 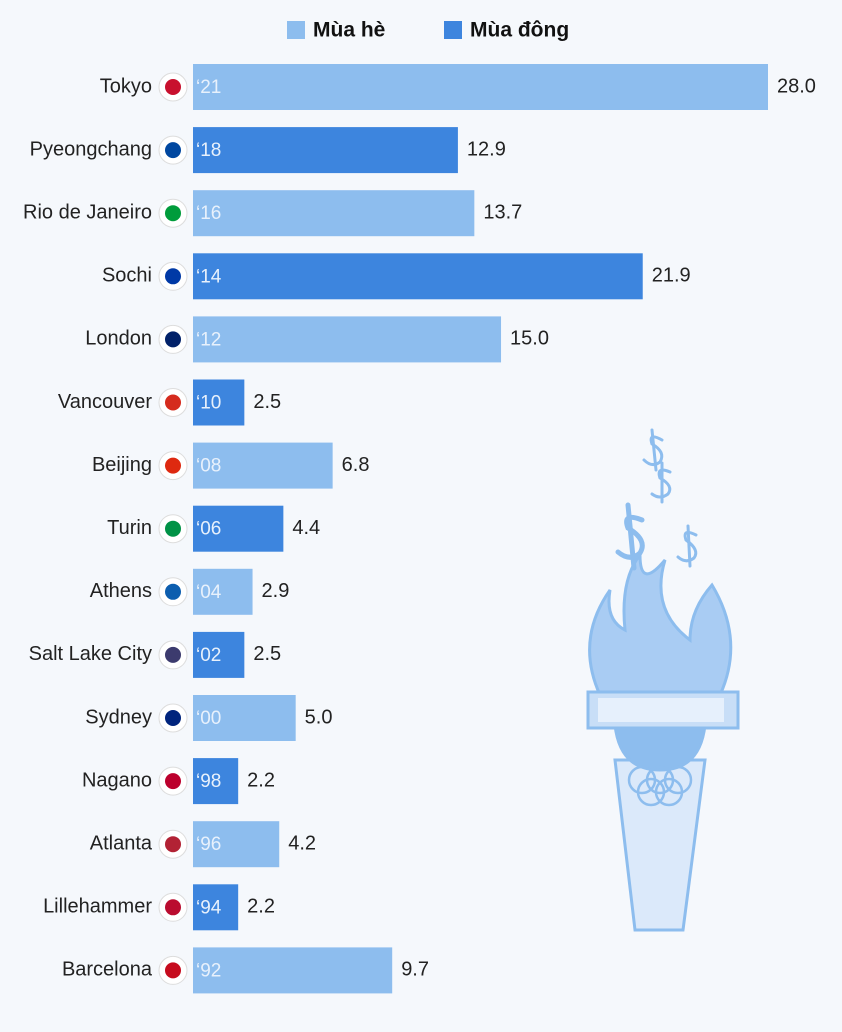 I want to click on legend-label: Mùa đông, so click(x=519, y=30).